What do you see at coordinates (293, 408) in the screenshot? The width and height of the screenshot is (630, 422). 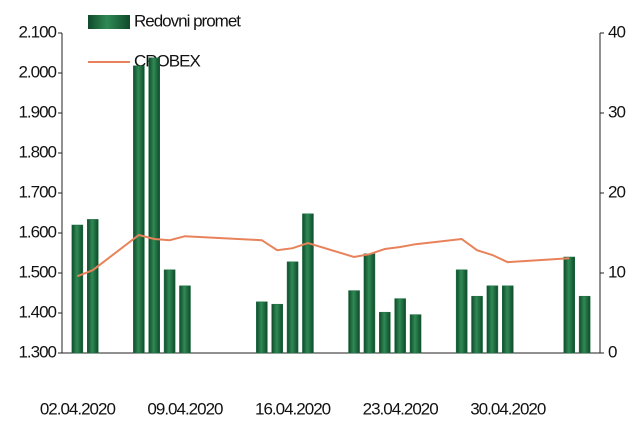 I see `x-tick-label: 16.04.2020` at bounding box center [293, 408].